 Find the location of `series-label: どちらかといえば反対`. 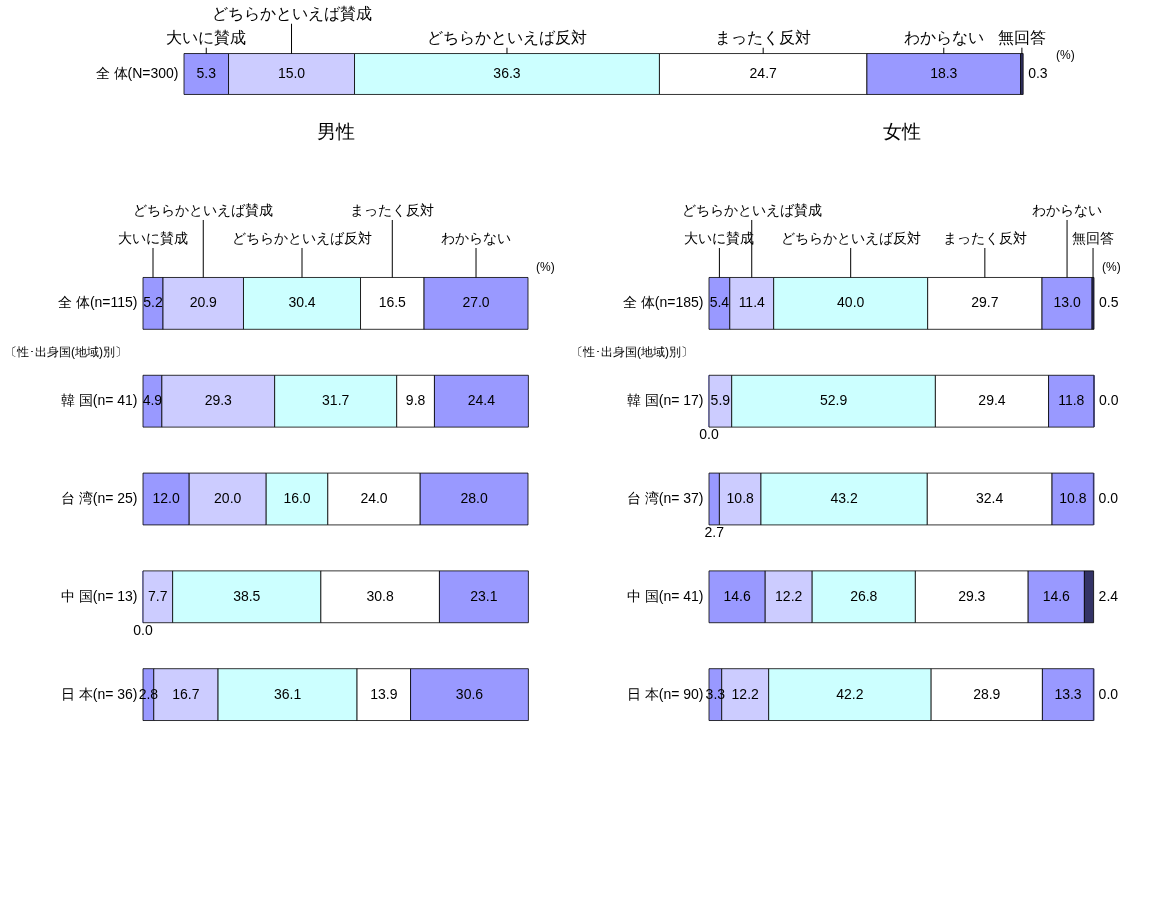

series-label: どちらかといえば反対 is located at coordinates (506, 37).